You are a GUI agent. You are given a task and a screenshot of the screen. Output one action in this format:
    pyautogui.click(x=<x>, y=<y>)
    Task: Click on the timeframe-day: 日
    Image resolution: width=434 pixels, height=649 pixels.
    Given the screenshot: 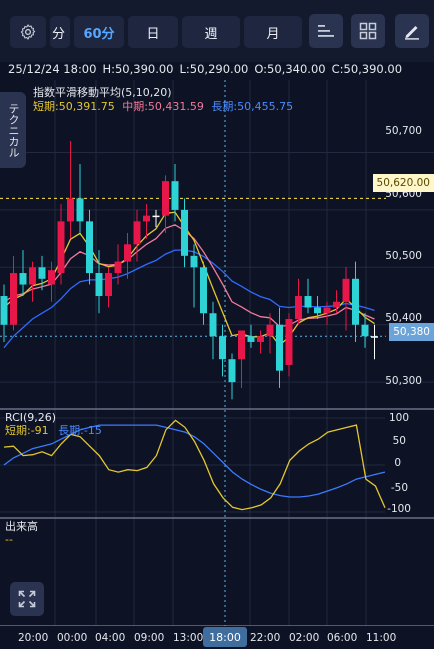 What is the action you would take?
    pyautogui.click(x=153, y=32)
    